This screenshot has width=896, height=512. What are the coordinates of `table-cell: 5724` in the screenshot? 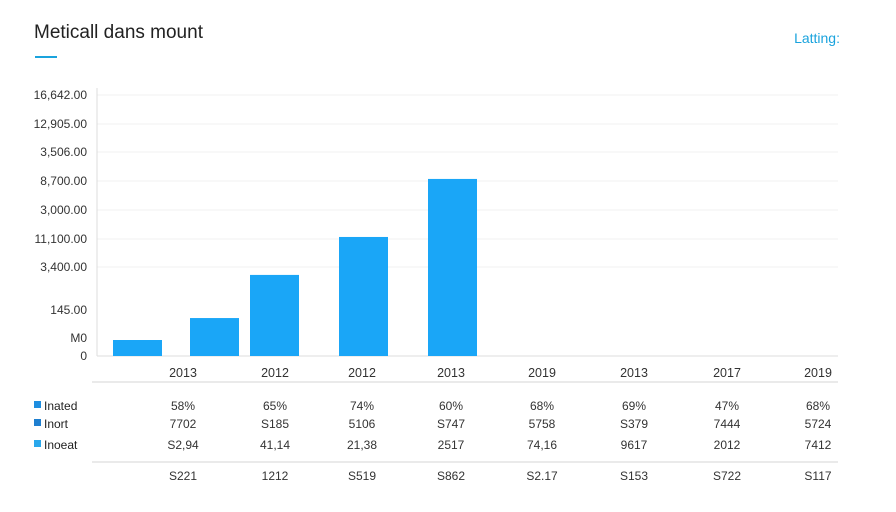 It's located at (818, 424).